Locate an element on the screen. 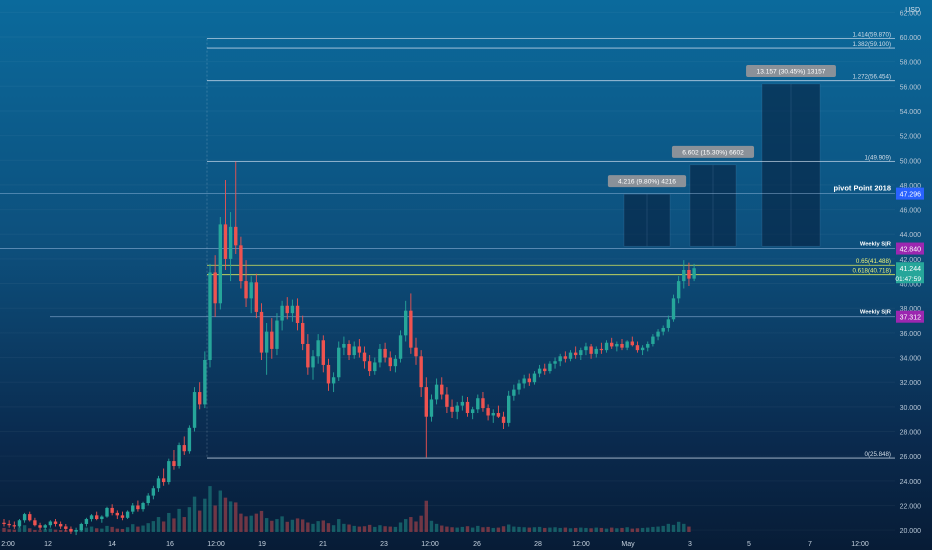 The height and width of the screenshot is (550, 932). time-tick-label: 7 is located at coordinates (810, 544).